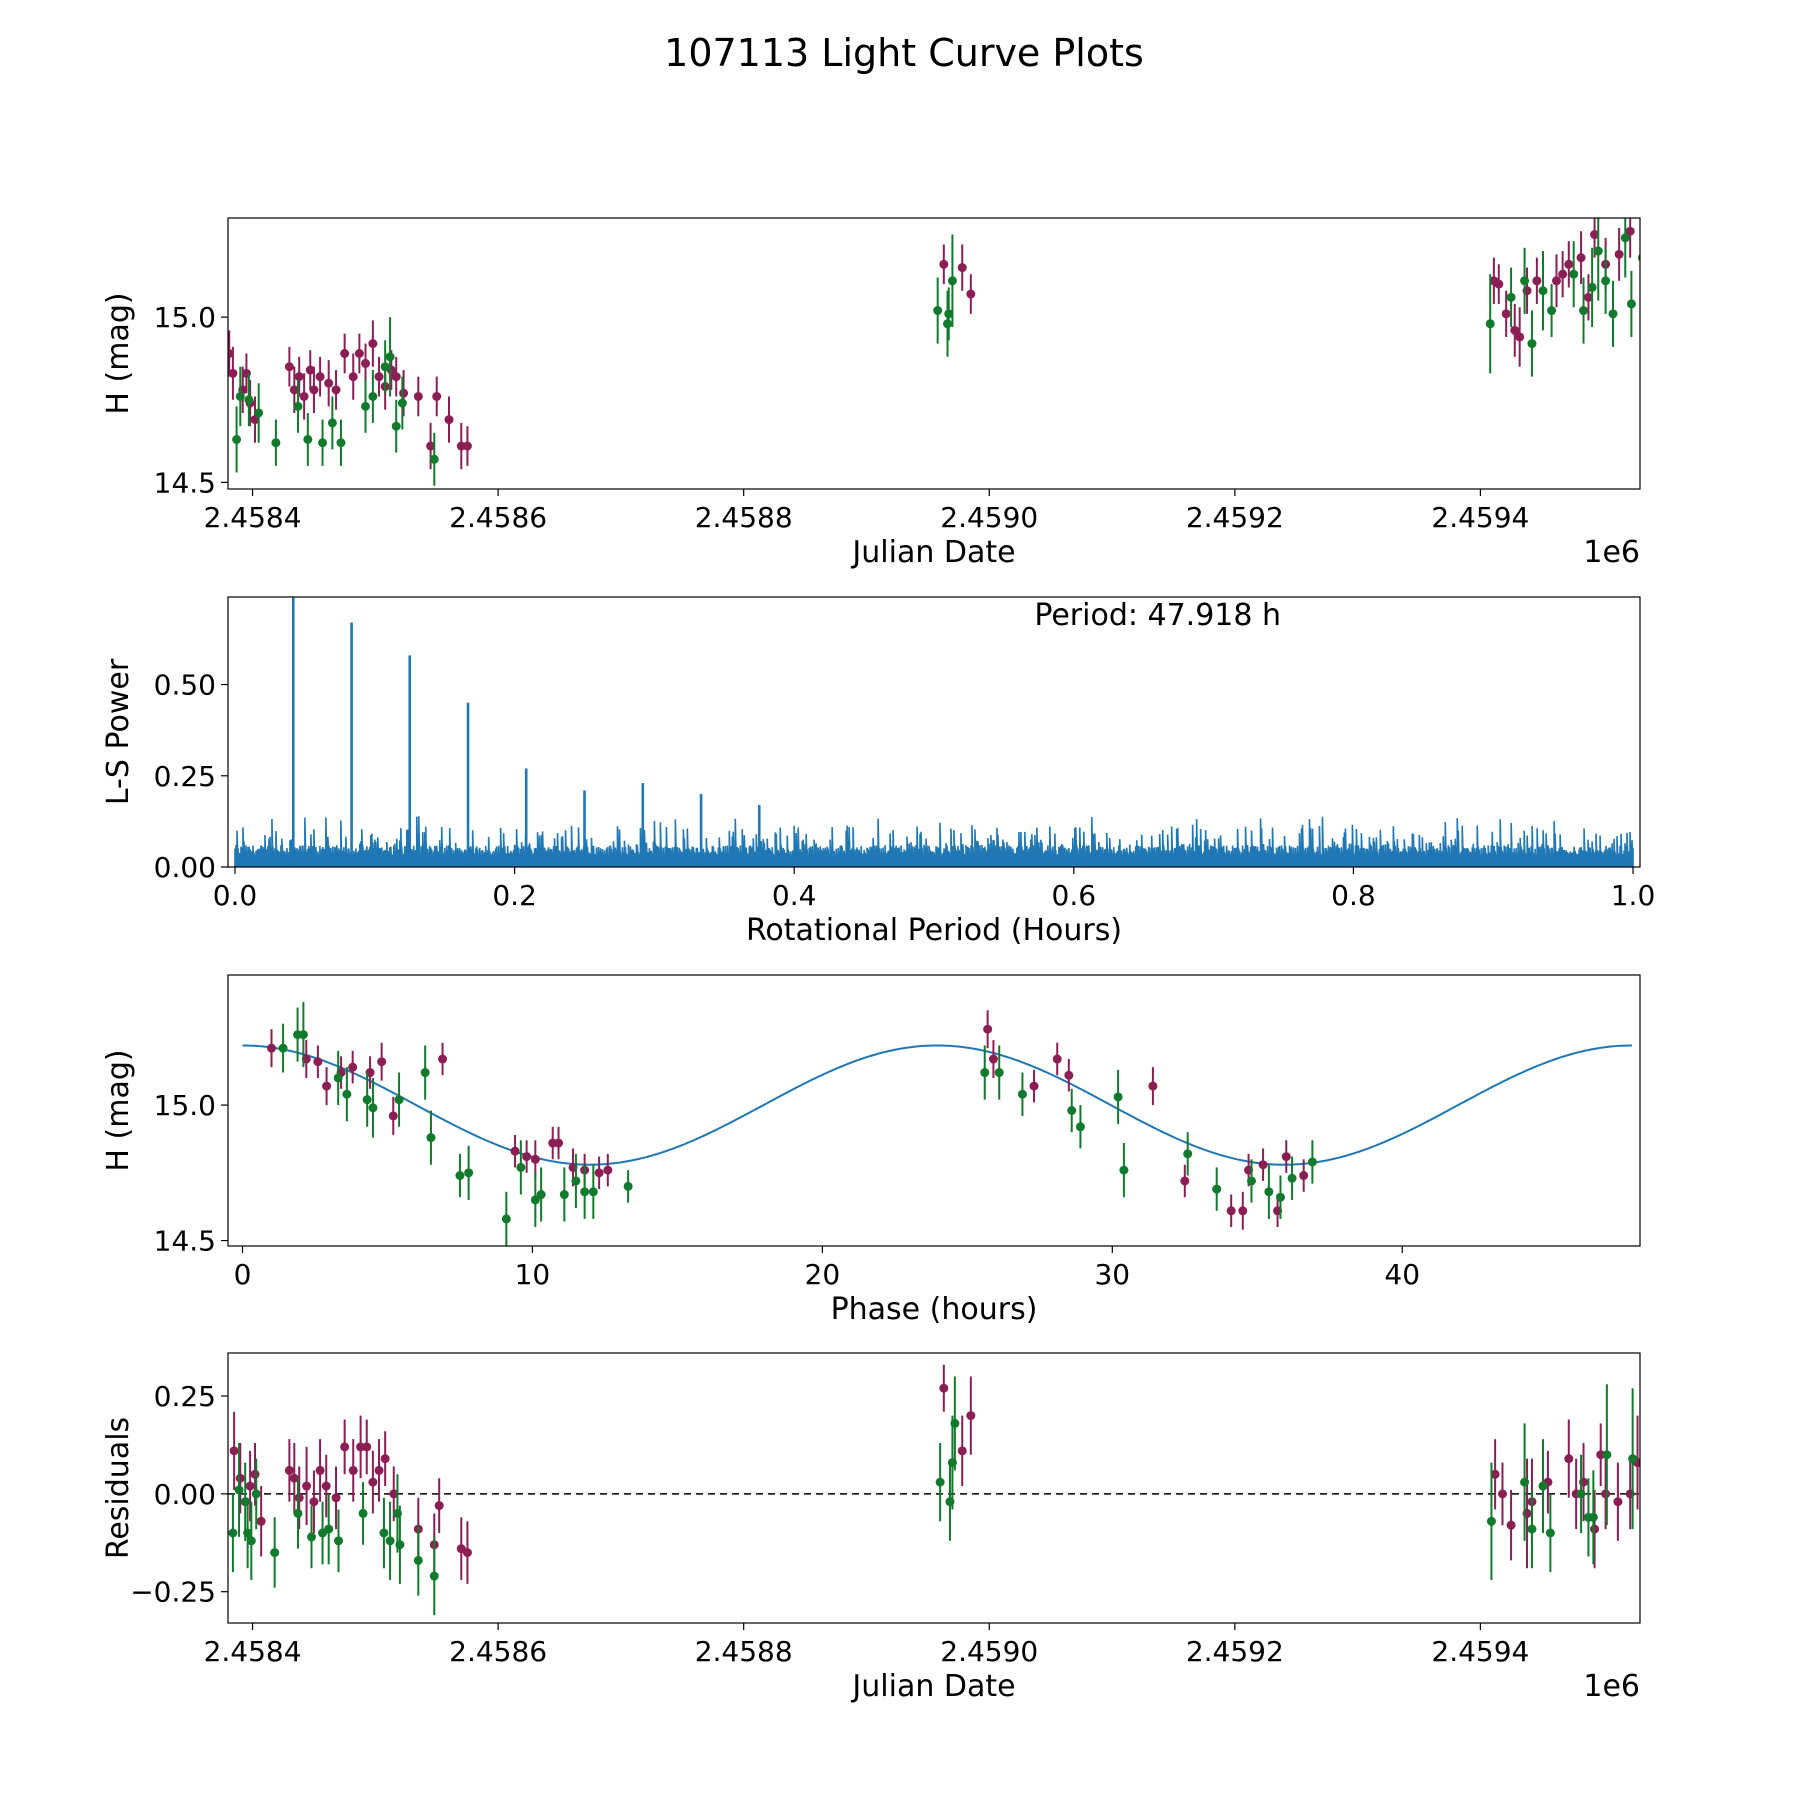 The width and height of the screenshot is (1800, 1800). What do you see at coordinates (1611, 1686) in the screenshot?
I see `residuals-x-offset: 1e6` at bounding box center [1611, 1686].